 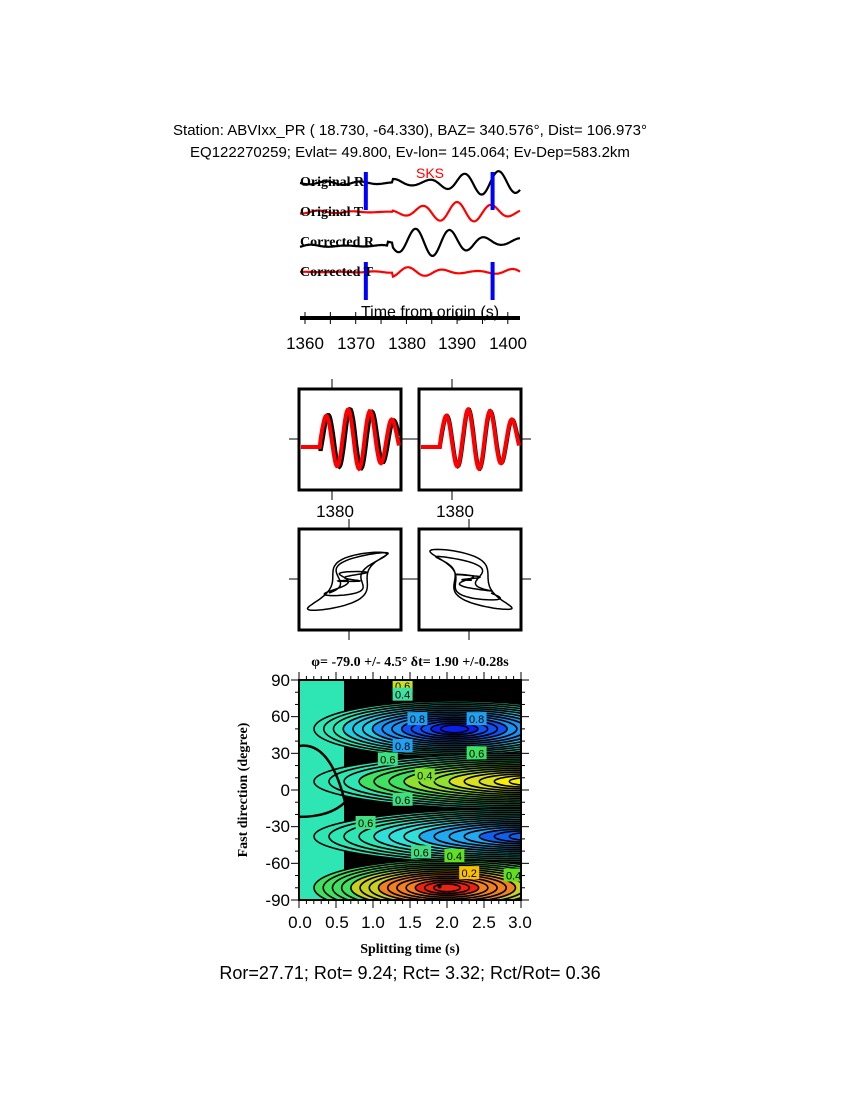 I want to click on time-tick-label: 1370, so click(x=356, y=343).